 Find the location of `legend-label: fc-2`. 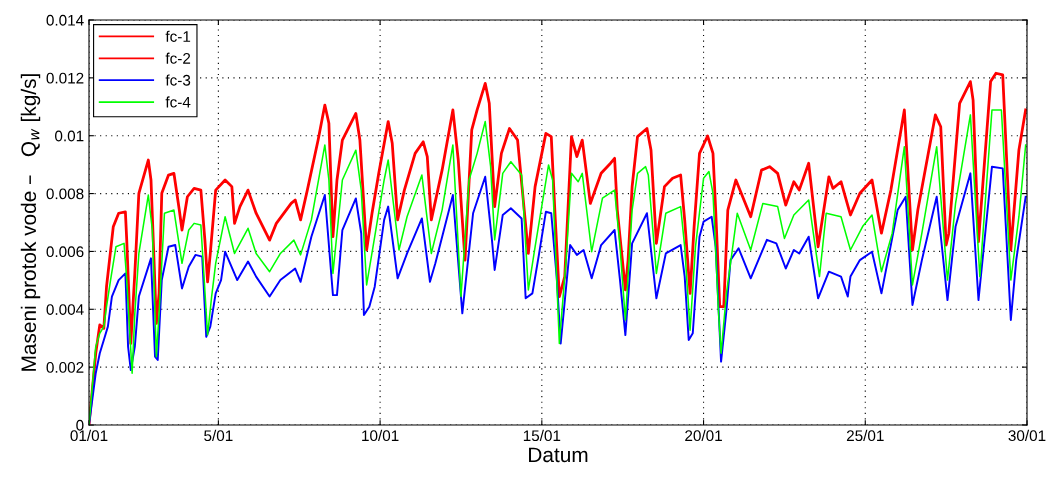

legend-label: fc-2 is located at coordinates (178, 58).